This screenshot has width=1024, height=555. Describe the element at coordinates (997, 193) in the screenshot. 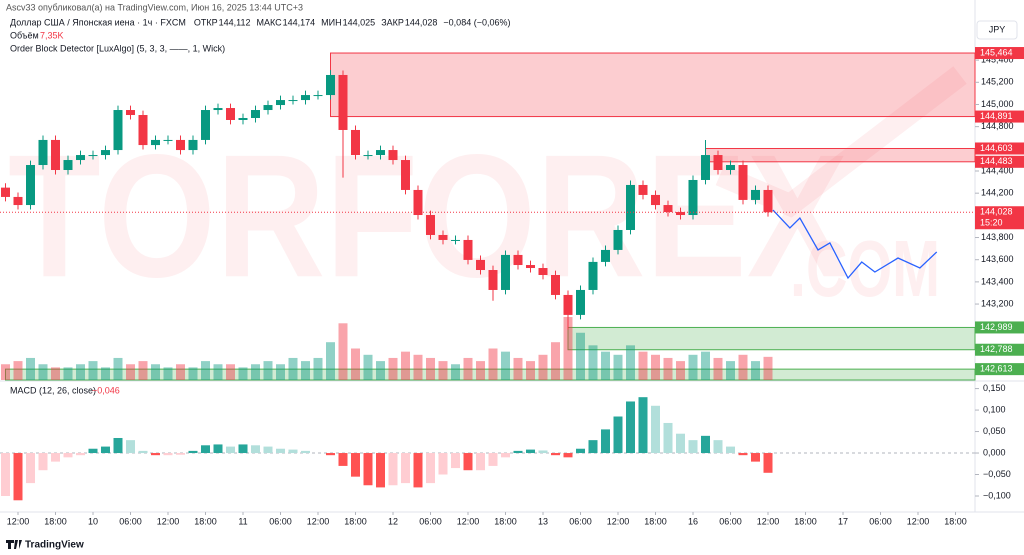

I see `y-tick-label: 144,200` at that location.